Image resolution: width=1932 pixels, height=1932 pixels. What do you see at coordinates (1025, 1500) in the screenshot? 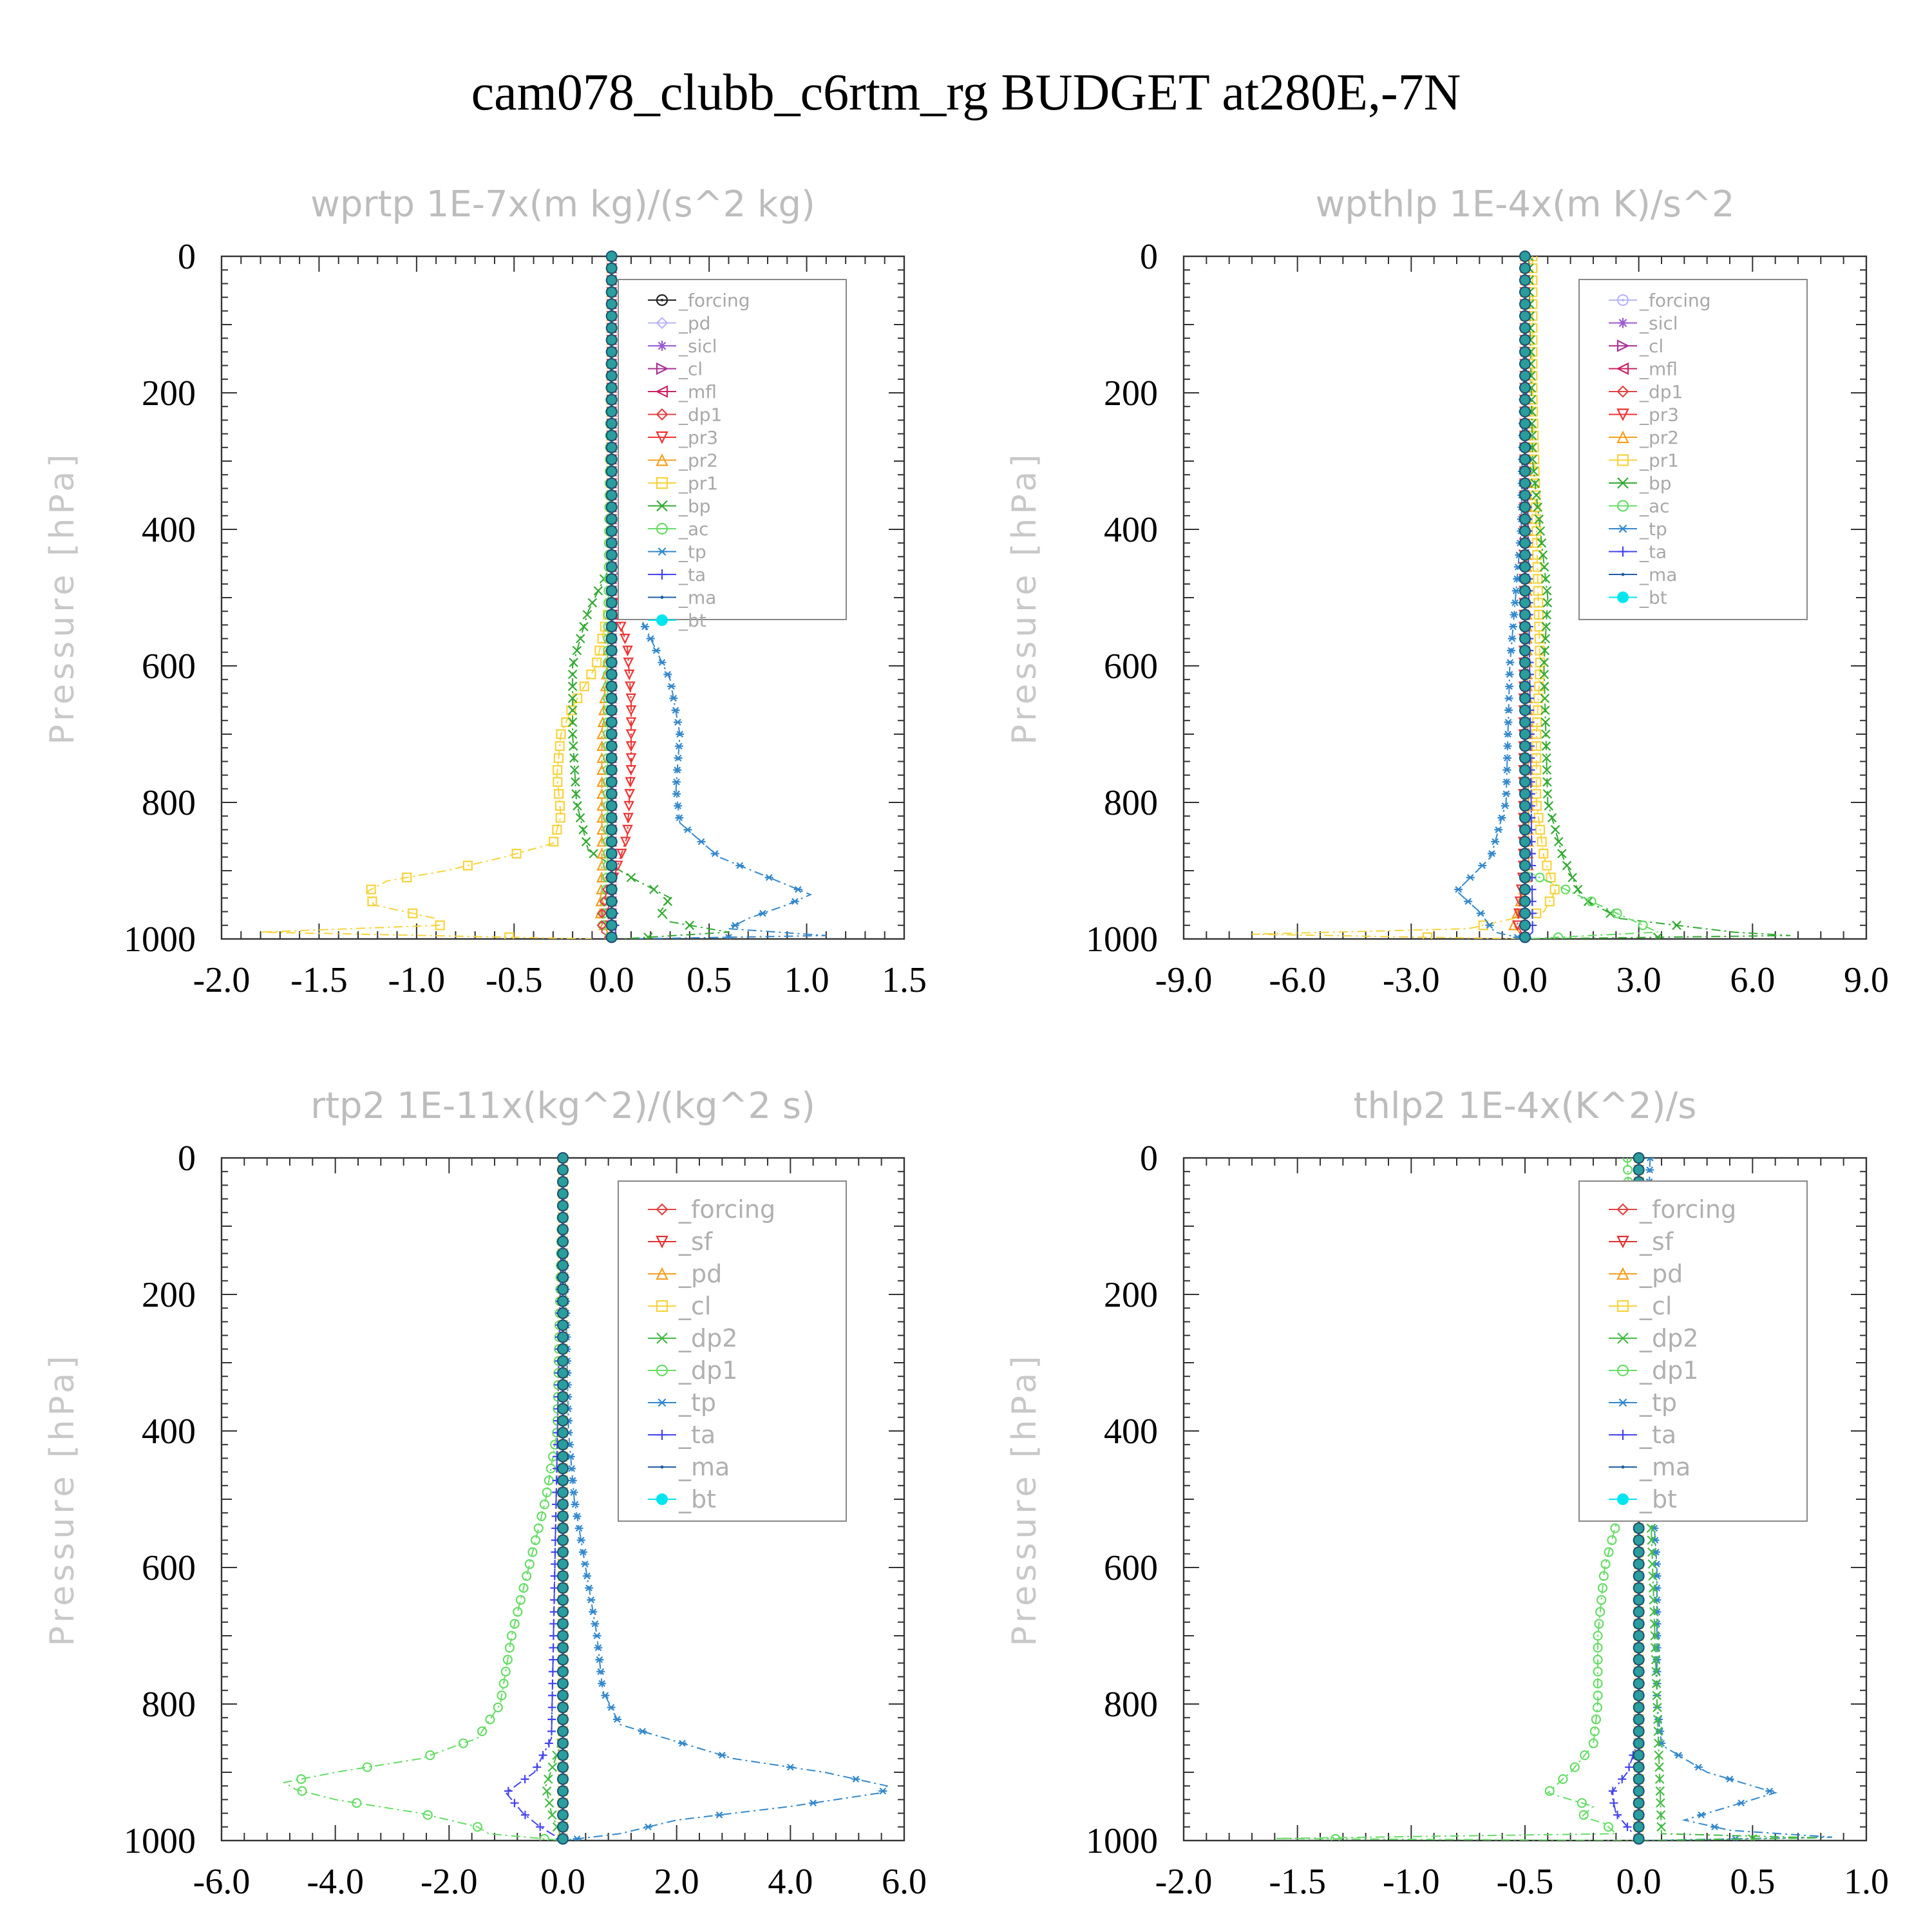
I see `y-axis-label: Pressure [hPa]` at bounding box center [1025, 1500].